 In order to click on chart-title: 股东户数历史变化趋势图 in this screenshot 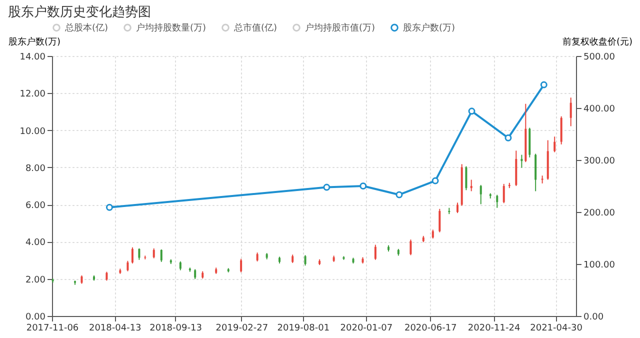, I will do `click(79, 12)`.